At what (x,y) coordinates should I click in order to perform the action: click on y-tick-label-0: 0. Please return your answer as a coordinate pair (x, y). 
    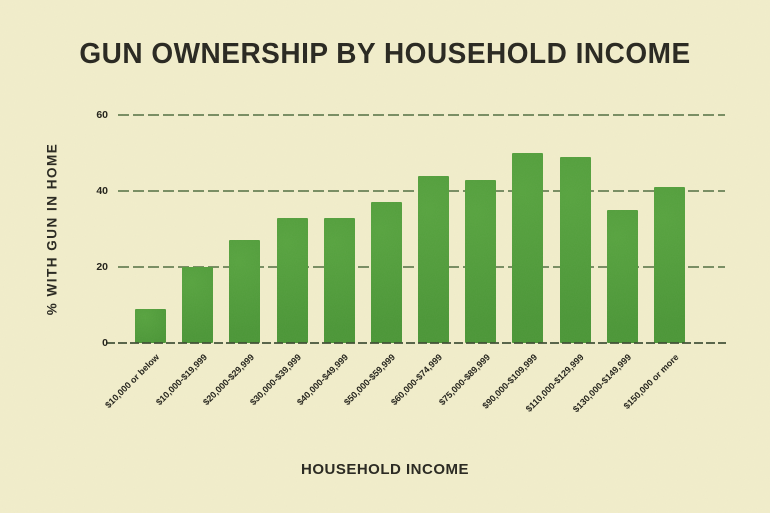
    Looking at the image, I should click on (105, 343).